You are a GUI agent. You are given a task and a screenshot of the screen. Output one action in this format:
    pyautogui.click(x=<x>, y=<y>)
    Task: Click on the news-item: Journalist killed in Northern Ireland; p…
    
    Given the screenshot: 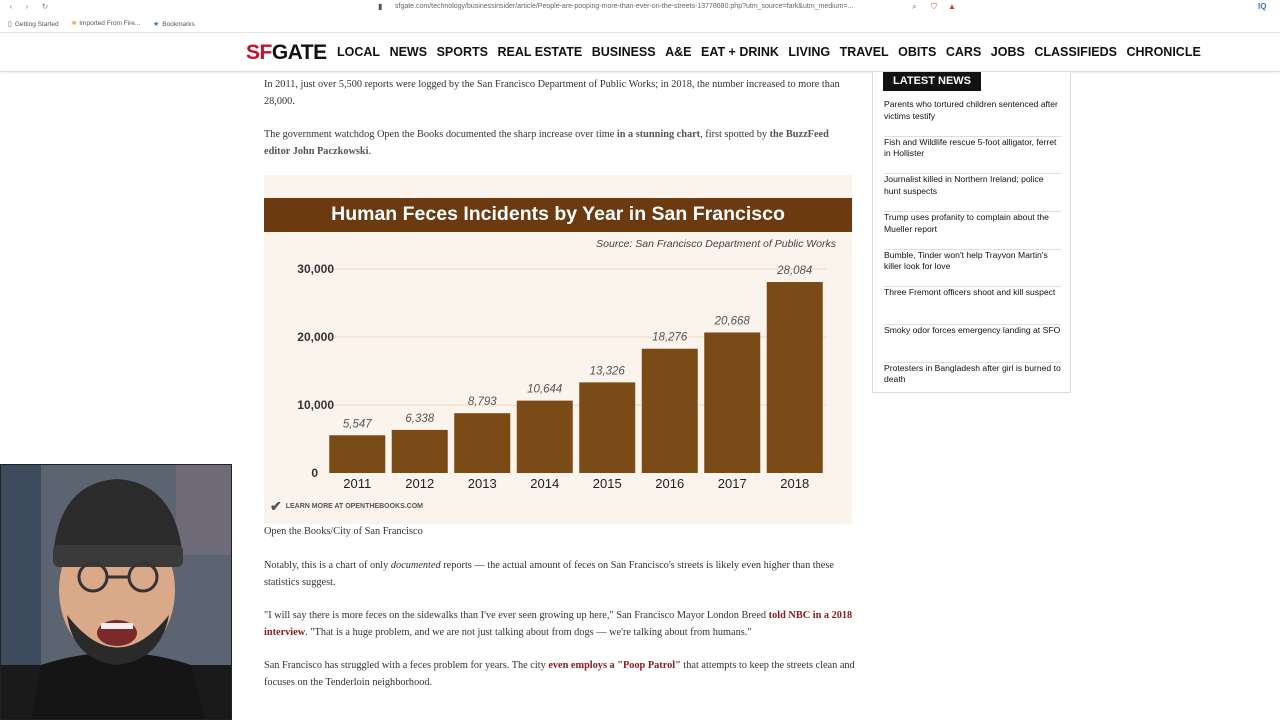 What is the action you would take?
    pyautogui.click(x=972, y=193)
    